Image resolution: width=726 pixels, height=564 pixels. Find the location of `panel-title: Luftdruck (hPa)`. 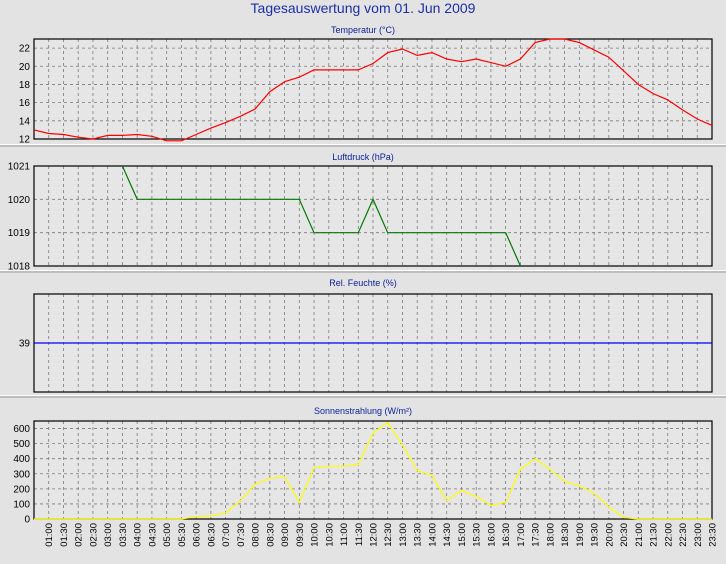

panel-title: Luftdruck (hPa) is located at coordinates (363, 157).